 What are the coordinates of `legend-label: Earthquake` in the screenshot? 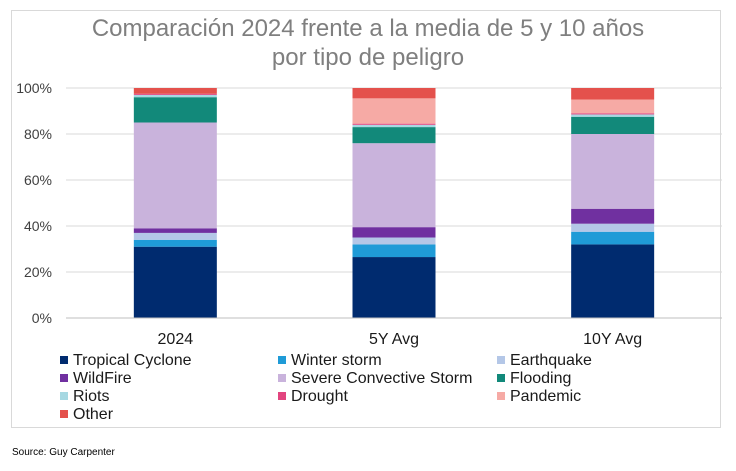 It's located at (551, 360).